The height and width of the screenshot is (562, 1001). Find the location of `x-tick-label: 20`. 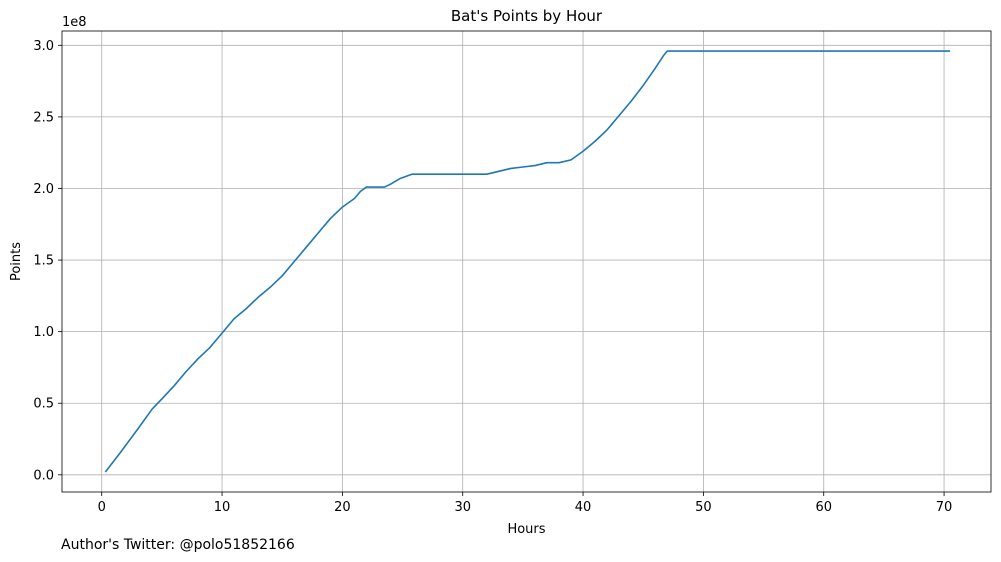

x-tick-label: 20 is located at coordinates (342, 507).